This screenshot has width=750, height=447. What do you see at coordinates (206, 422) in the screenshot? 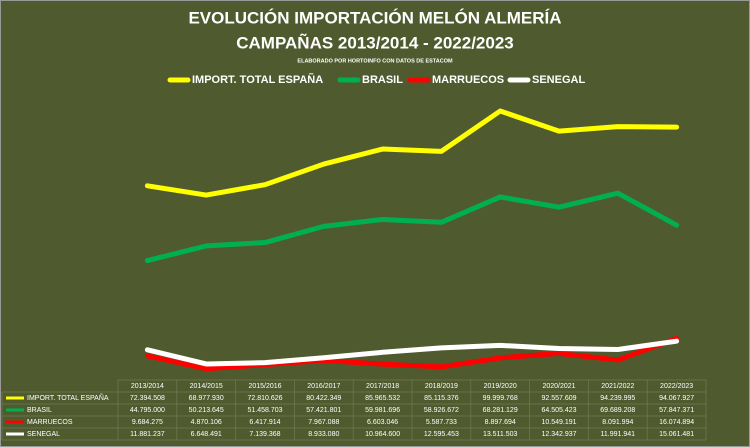
I see `table-cell: 4.870.106` at bounding box center [206, 422].